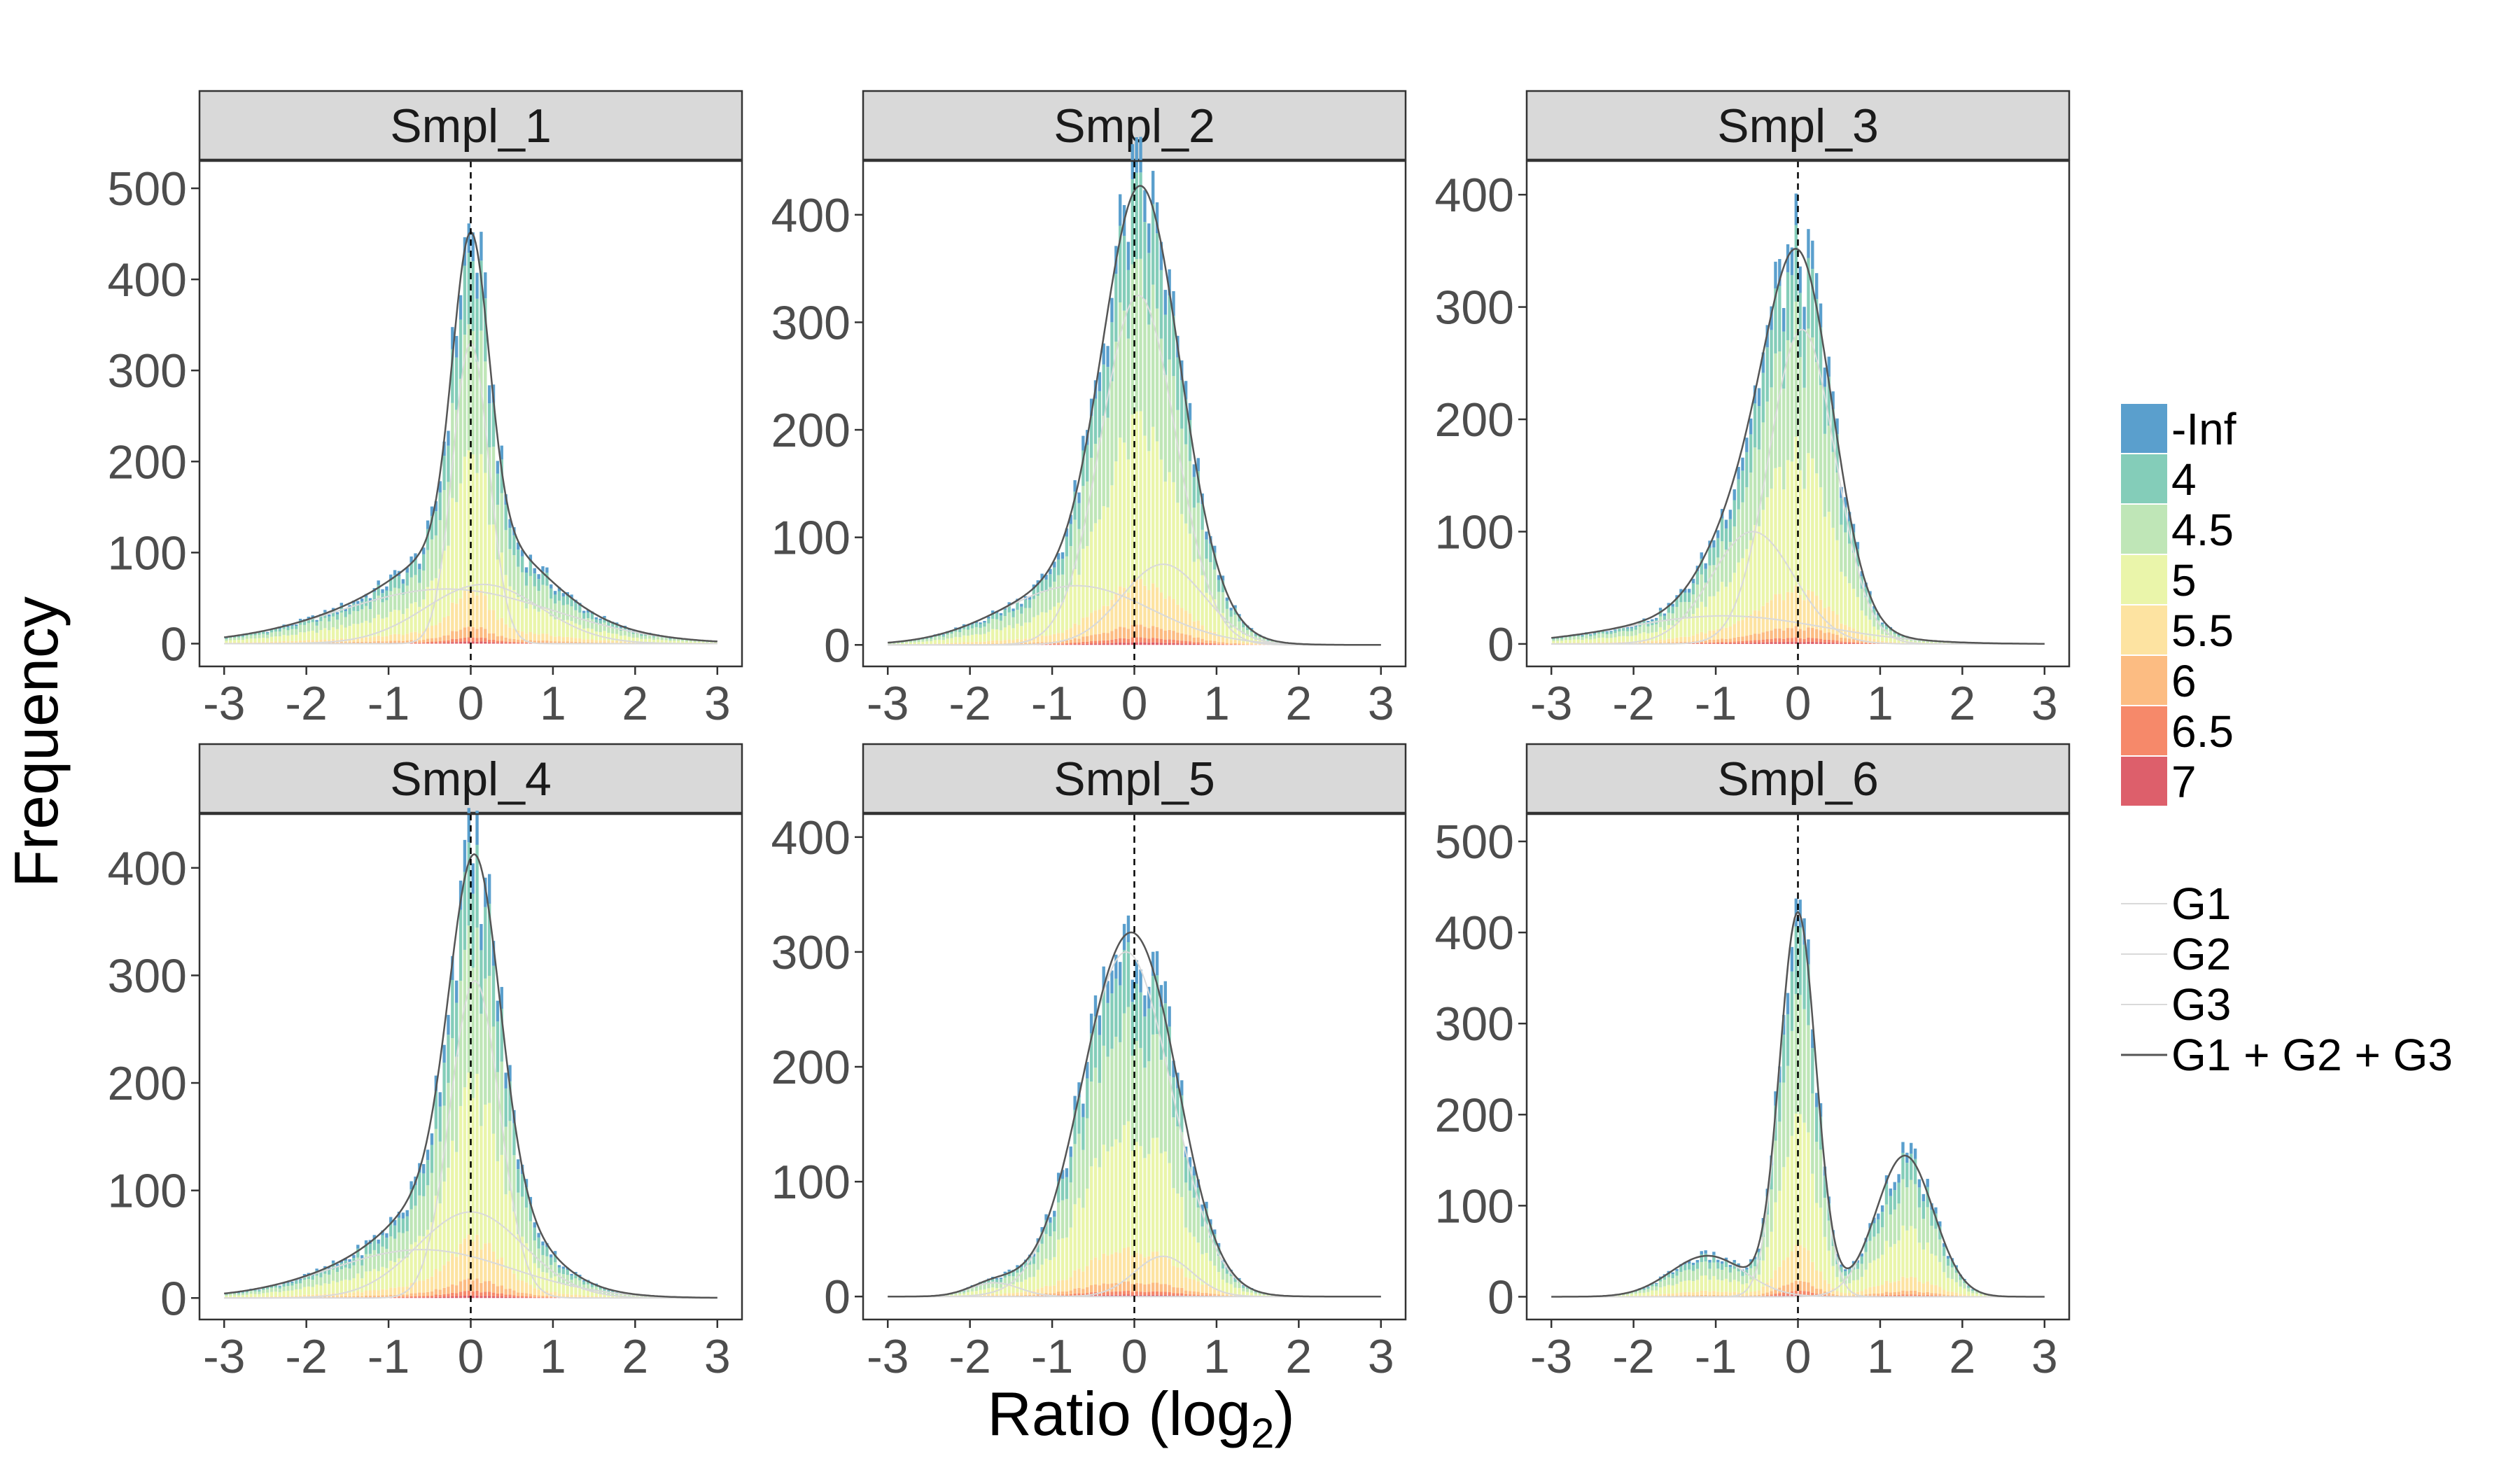 Image resolution: width=2520 pixels, height=1470 pixels. What do you see at coordinates (969, 703) in the screenshot?
I see `x-tick-label: -2` at bounding box center [969, 703].